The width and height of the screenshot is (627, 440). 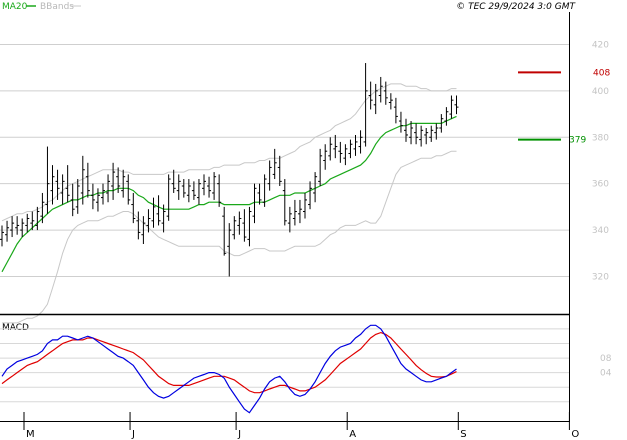 What do you see at coordinates (600, 161) in the screenshot?
I see `price-y-axis-ticks: 320 340 360 380 400 420` at bounding box center [600, 161].